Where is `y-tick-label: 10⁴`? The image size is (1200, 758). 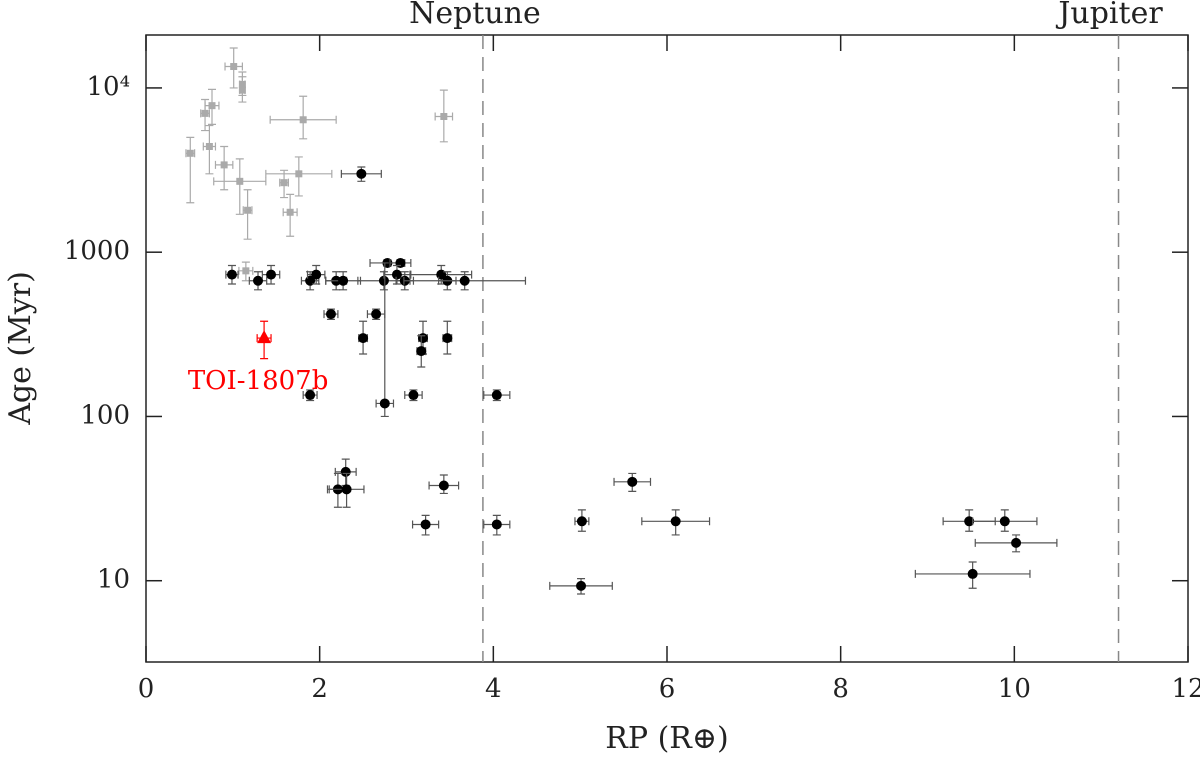
y-tick-label: 10⁴ is located at coordinates (108, 87).